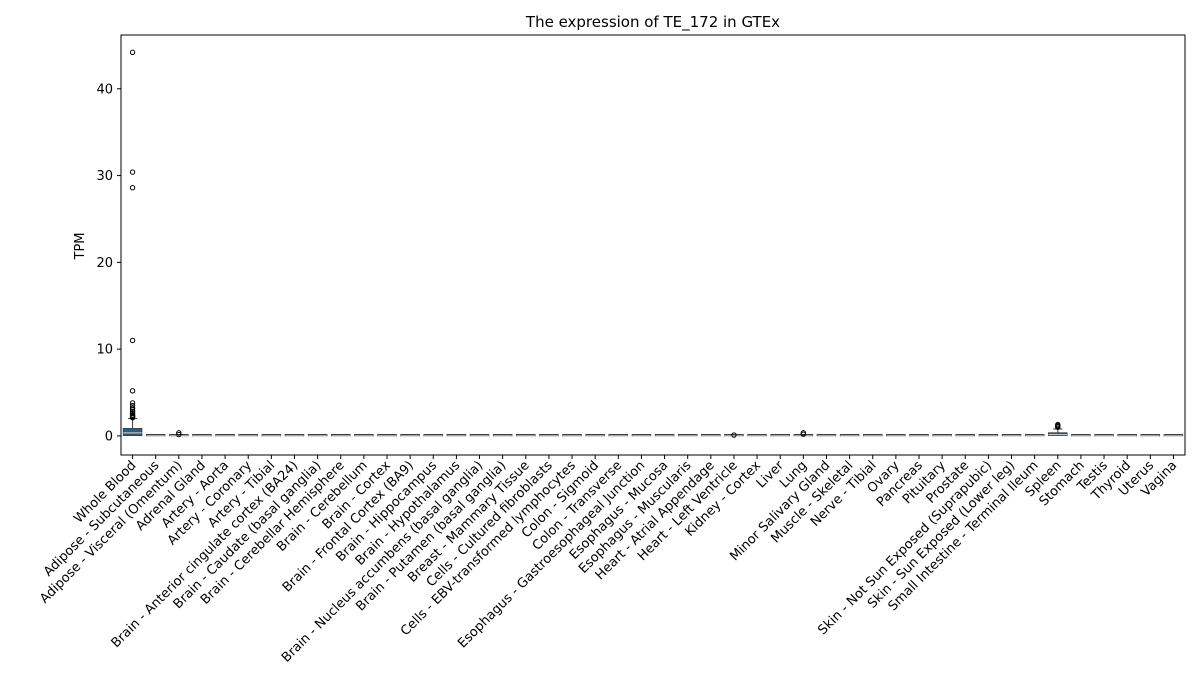  I want to click on chart-title: The expression of TE_172 in GTEx, so click(652, 22).